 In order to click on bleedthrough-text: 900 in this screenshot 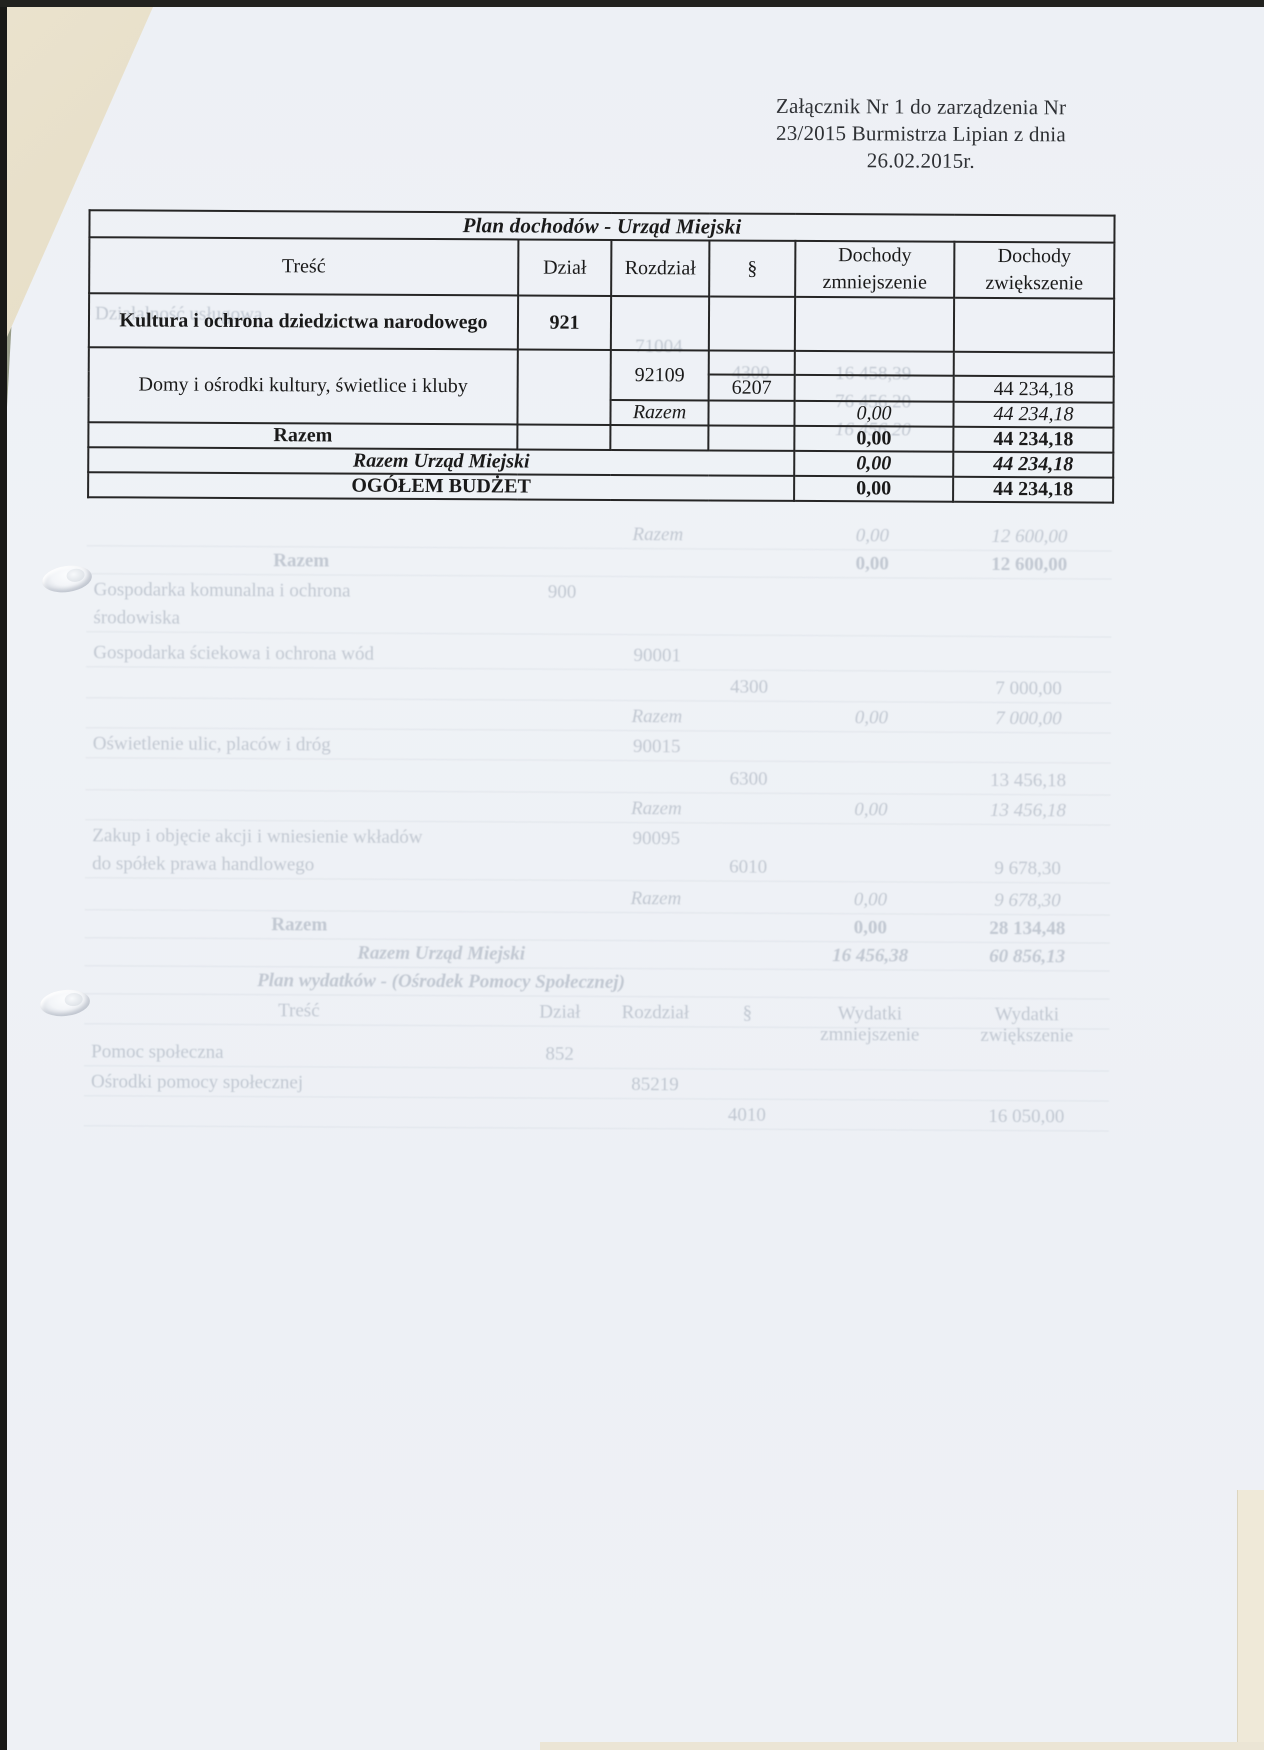, I will do `click(562, 592)`.